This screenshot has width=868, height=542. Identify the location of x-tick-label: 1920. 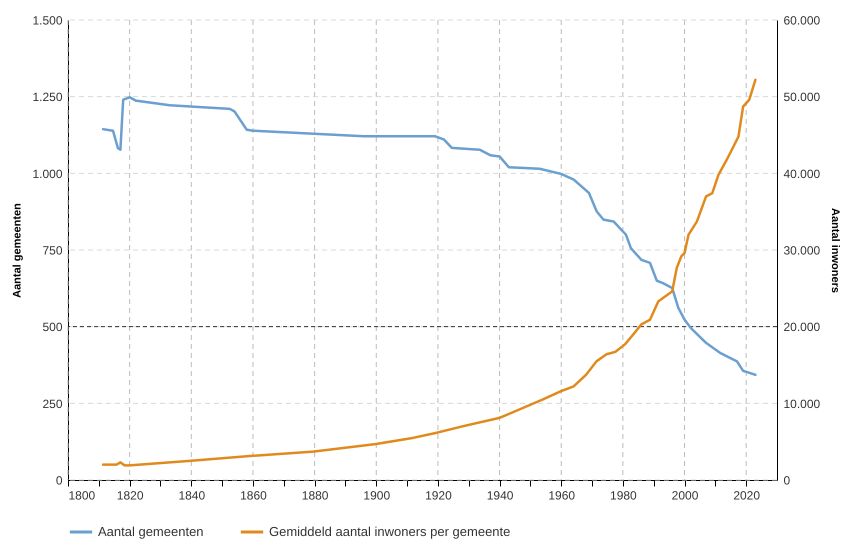
(438, 495).